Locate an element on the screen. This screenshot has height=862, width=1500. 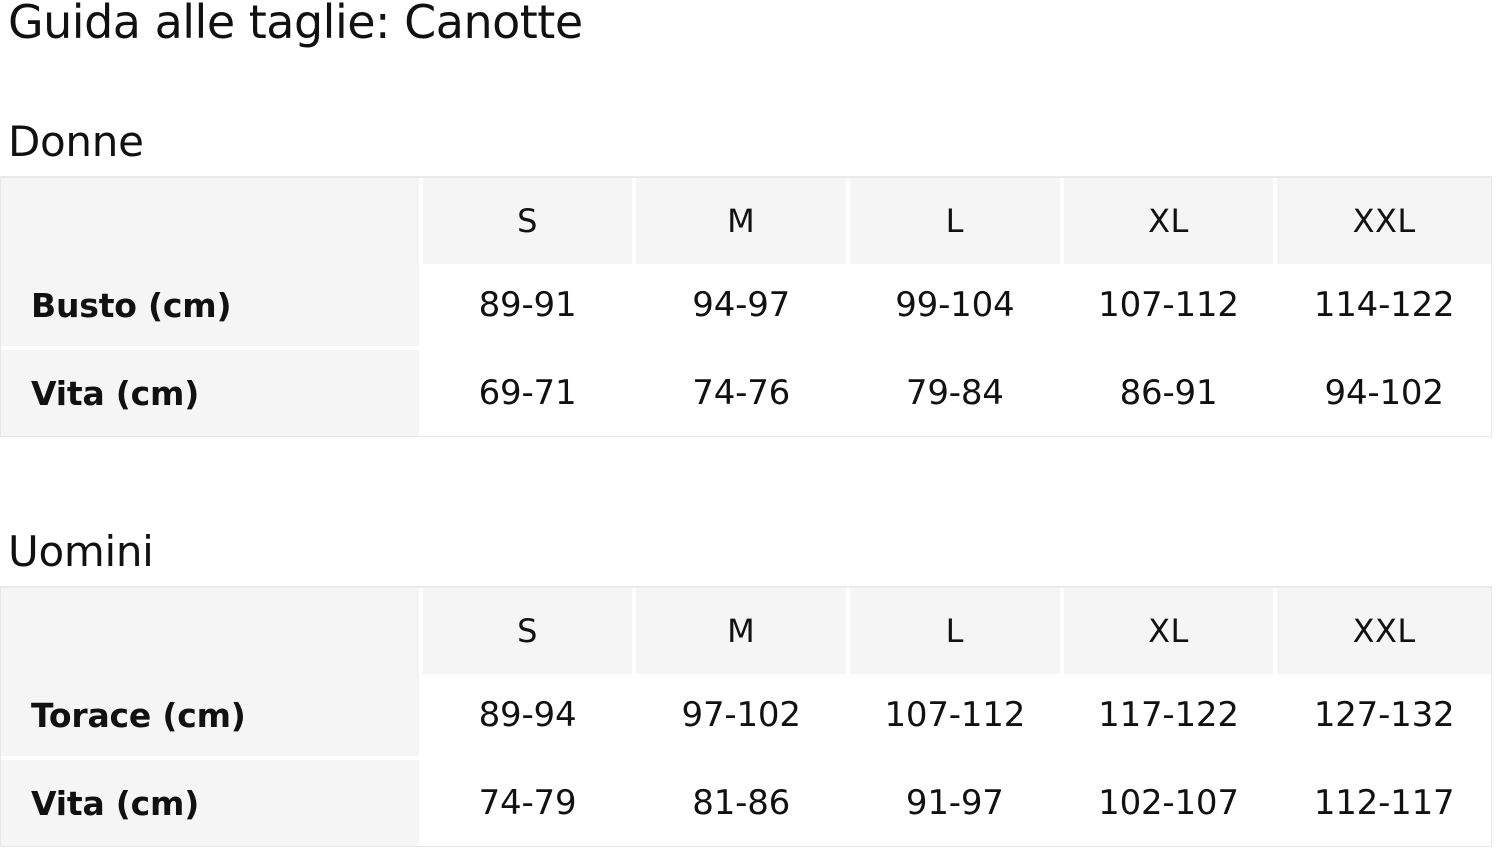
cell-torace-s: 89-94 is located at coordinates (529, 717).